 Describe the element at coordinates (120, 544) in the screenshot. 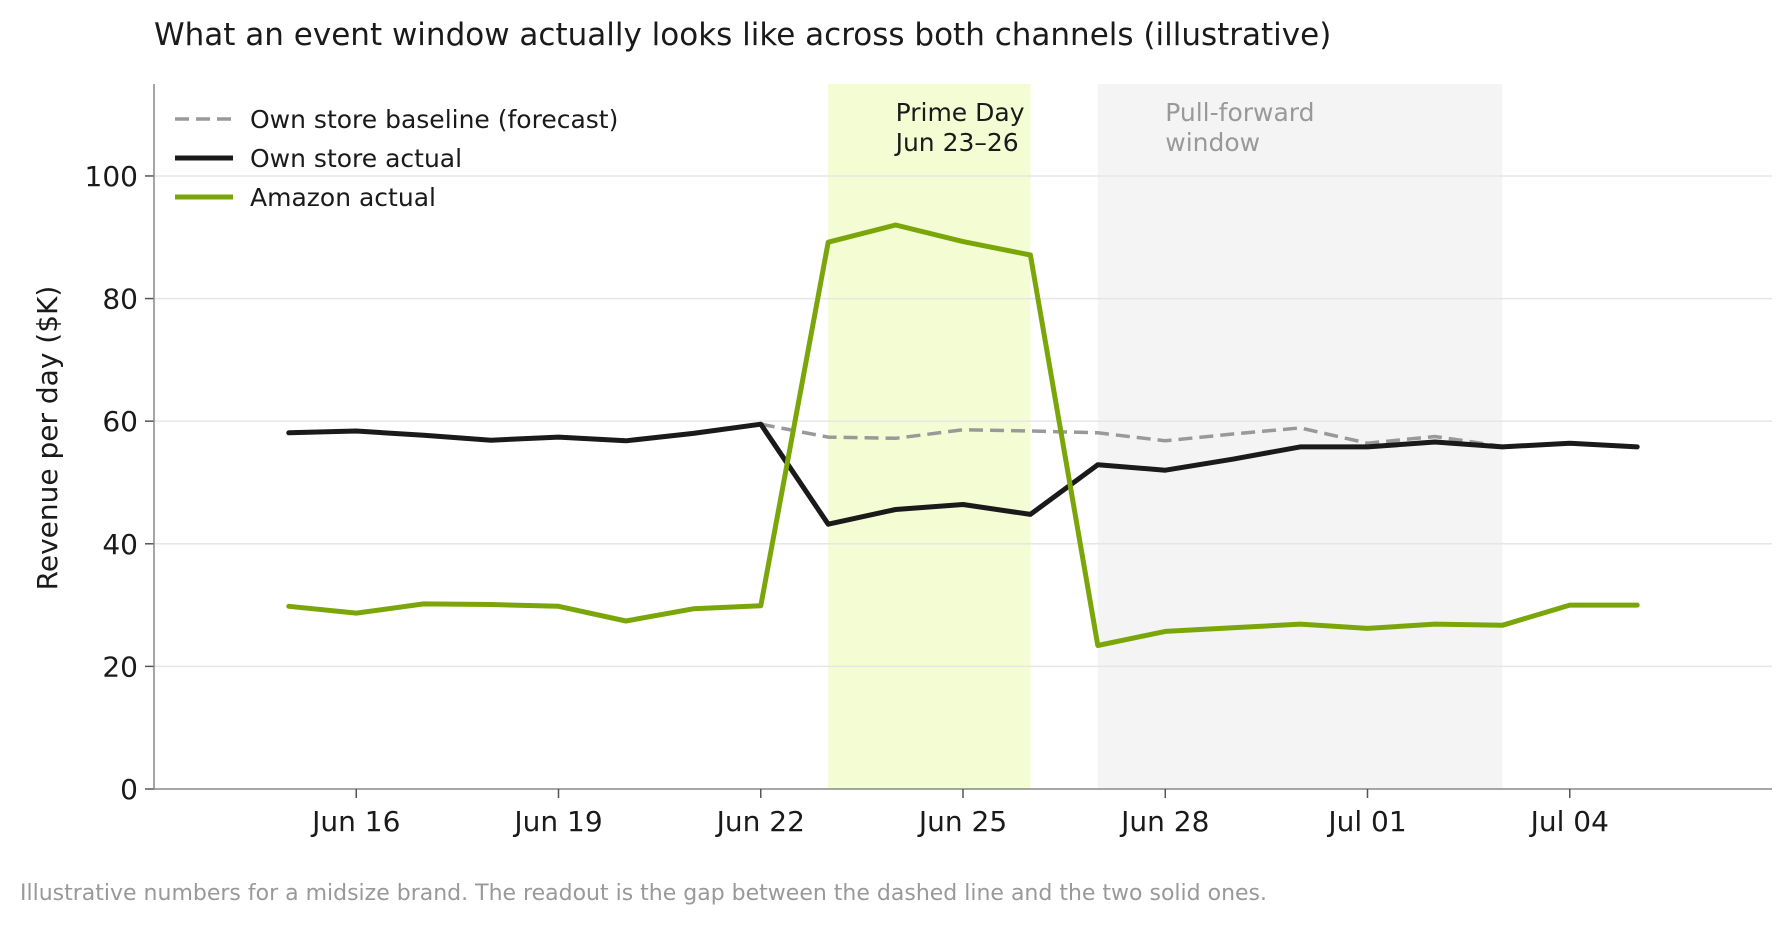

I see `y-tick-label: 40` at that location.